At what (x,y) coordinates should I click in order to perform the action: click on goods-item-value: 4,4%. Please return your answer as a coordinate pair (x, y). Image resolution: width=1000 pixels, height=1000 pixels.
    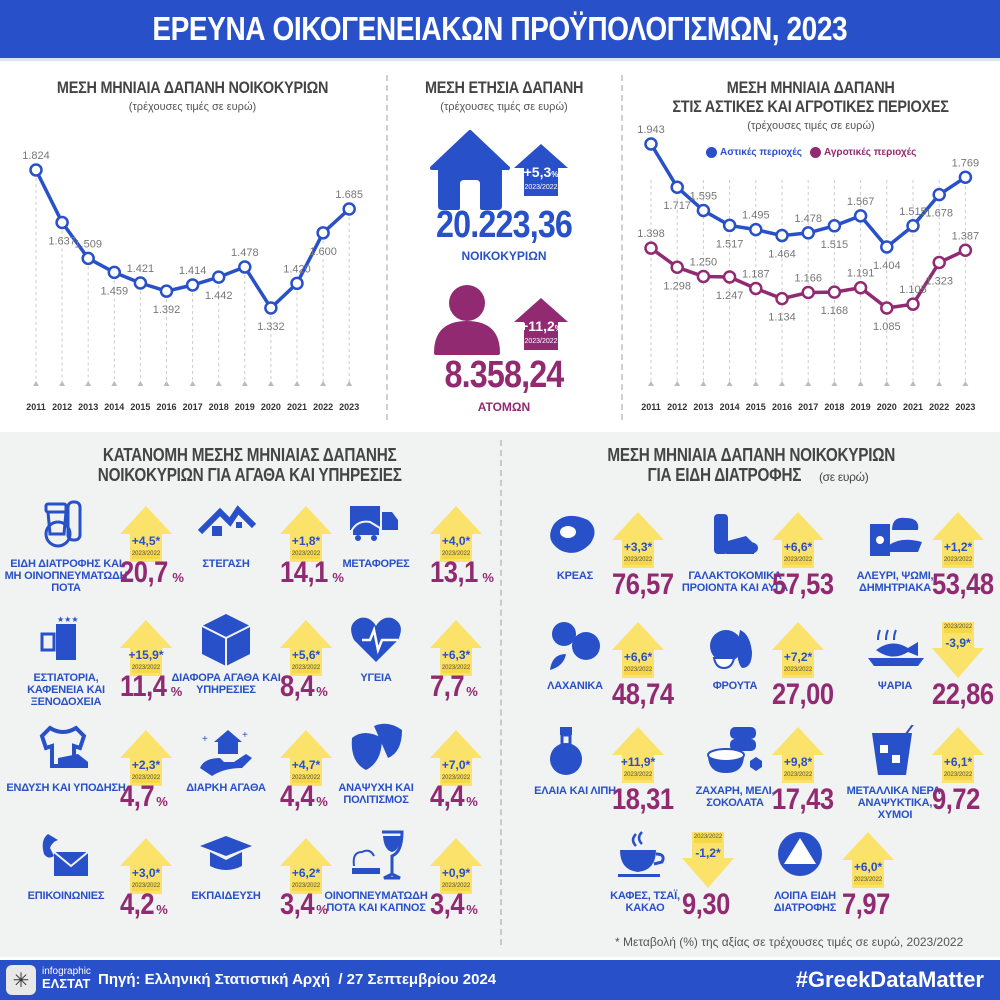
    Looking at the image, I should click on (304, 796).